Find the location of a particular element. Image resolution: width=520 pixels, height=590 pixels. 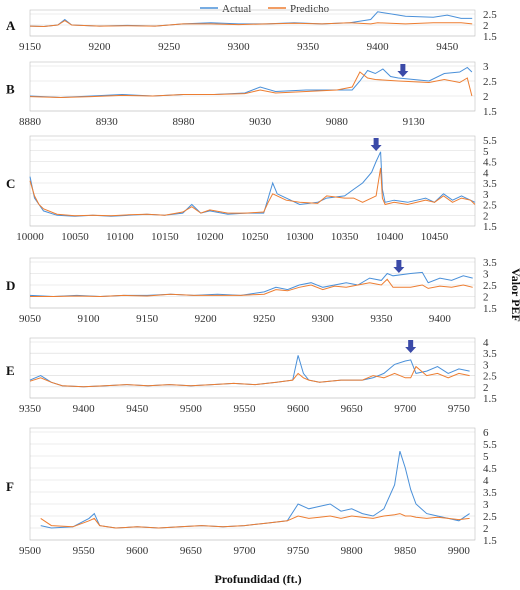

panel-b-label: B is located at coordinates (10, 89).